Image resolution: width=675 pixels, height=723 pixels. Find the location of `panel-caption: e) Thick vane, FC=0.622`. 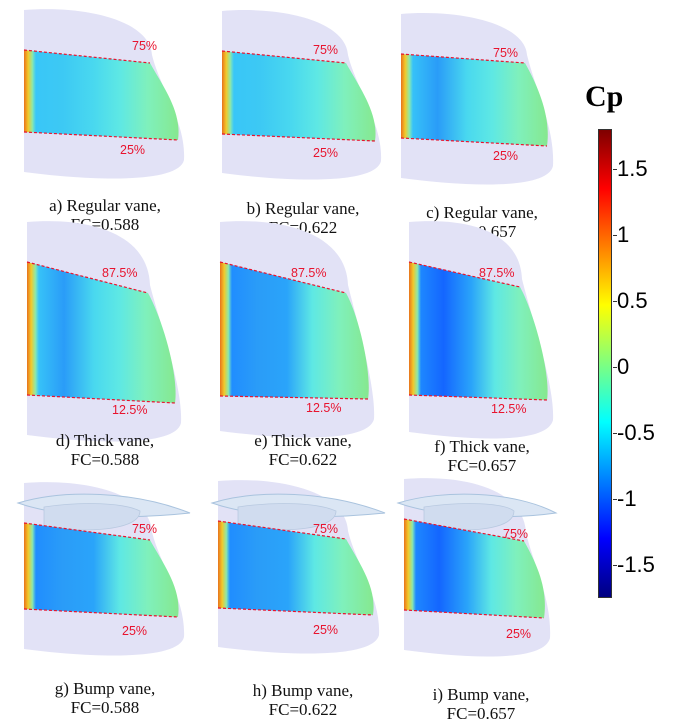

panel-caption: e) Thick vane, FC=0.622 is located at coordinates (303, 450).